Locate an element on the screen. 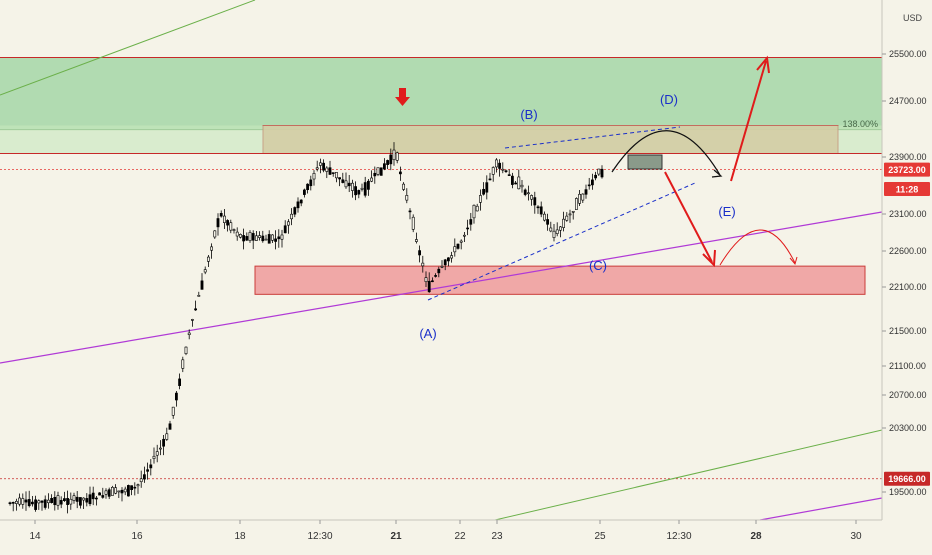 This screenshot has width=932, height=555. price-badge: 19666.00 is located at coordinates (907, 478).